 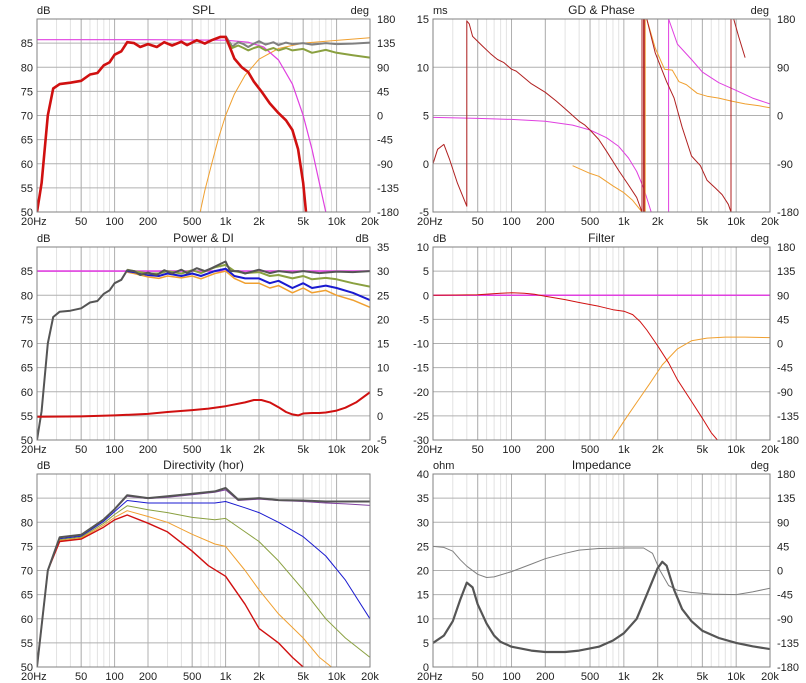 What do you see at coordinates (203, 10) in the screenshot?
I see `chart-title: SPL` at bounding box center [203, 10].